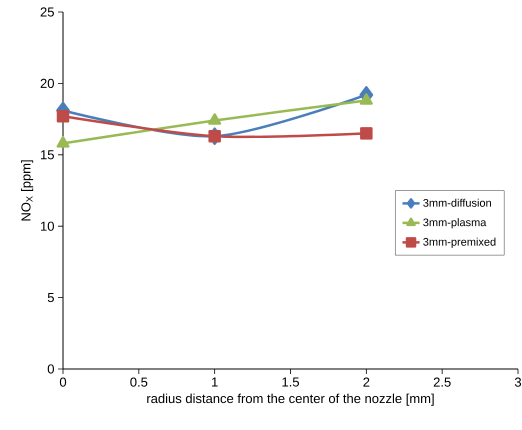 Image resolution: width=522 pixels, height=430 pixels. Describe the element at coordinates (47, 12) in the screenshot. I see `y-tick-label: 25` at that location.